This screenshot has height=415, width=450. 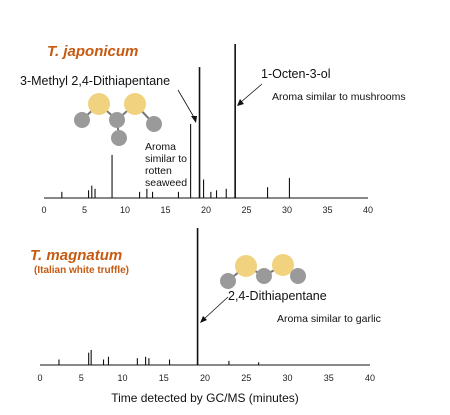 What do you see at coordinates (81, 378) in the screenshot?
I see `x-tick-label-t-magnatum-5: 5` at bounding box center [81, 378].